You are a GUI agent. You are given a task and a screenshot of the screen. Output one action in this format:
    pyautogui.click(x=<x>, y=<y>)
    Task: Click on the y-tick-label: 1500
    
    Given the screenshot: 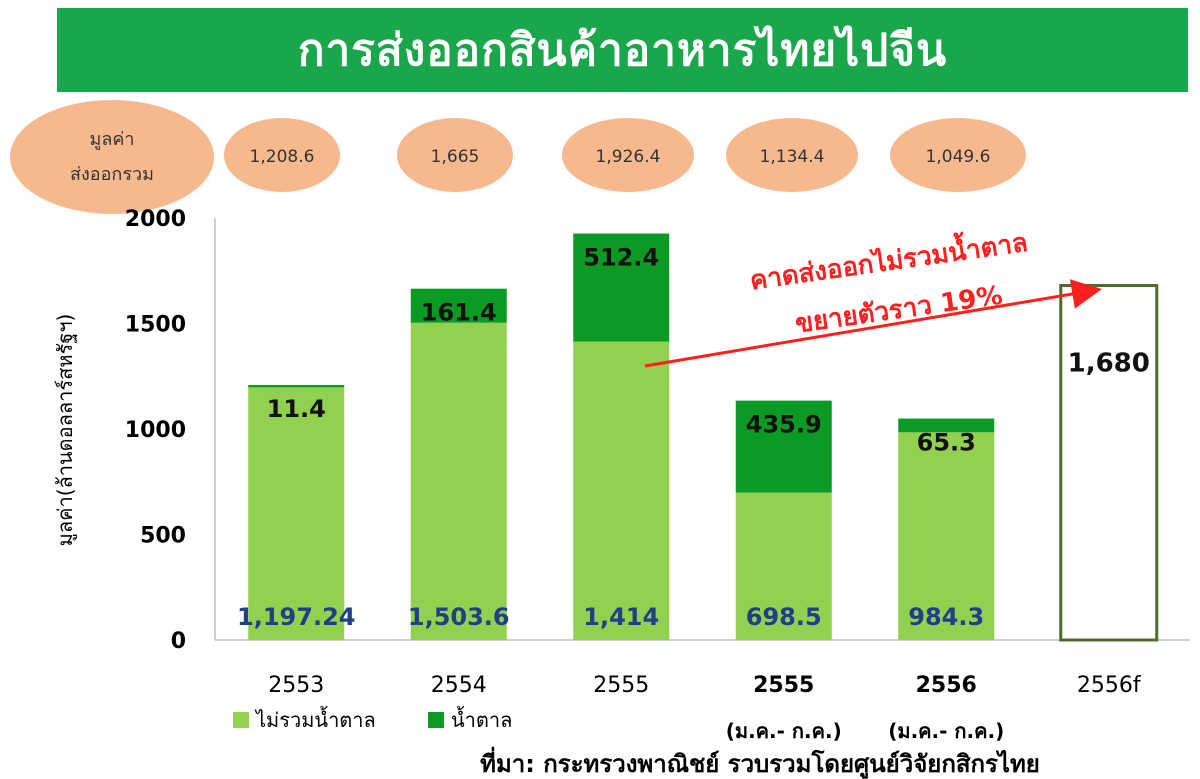 What is the action you would take?
    pyautogui.click(x=155, y=325)
    